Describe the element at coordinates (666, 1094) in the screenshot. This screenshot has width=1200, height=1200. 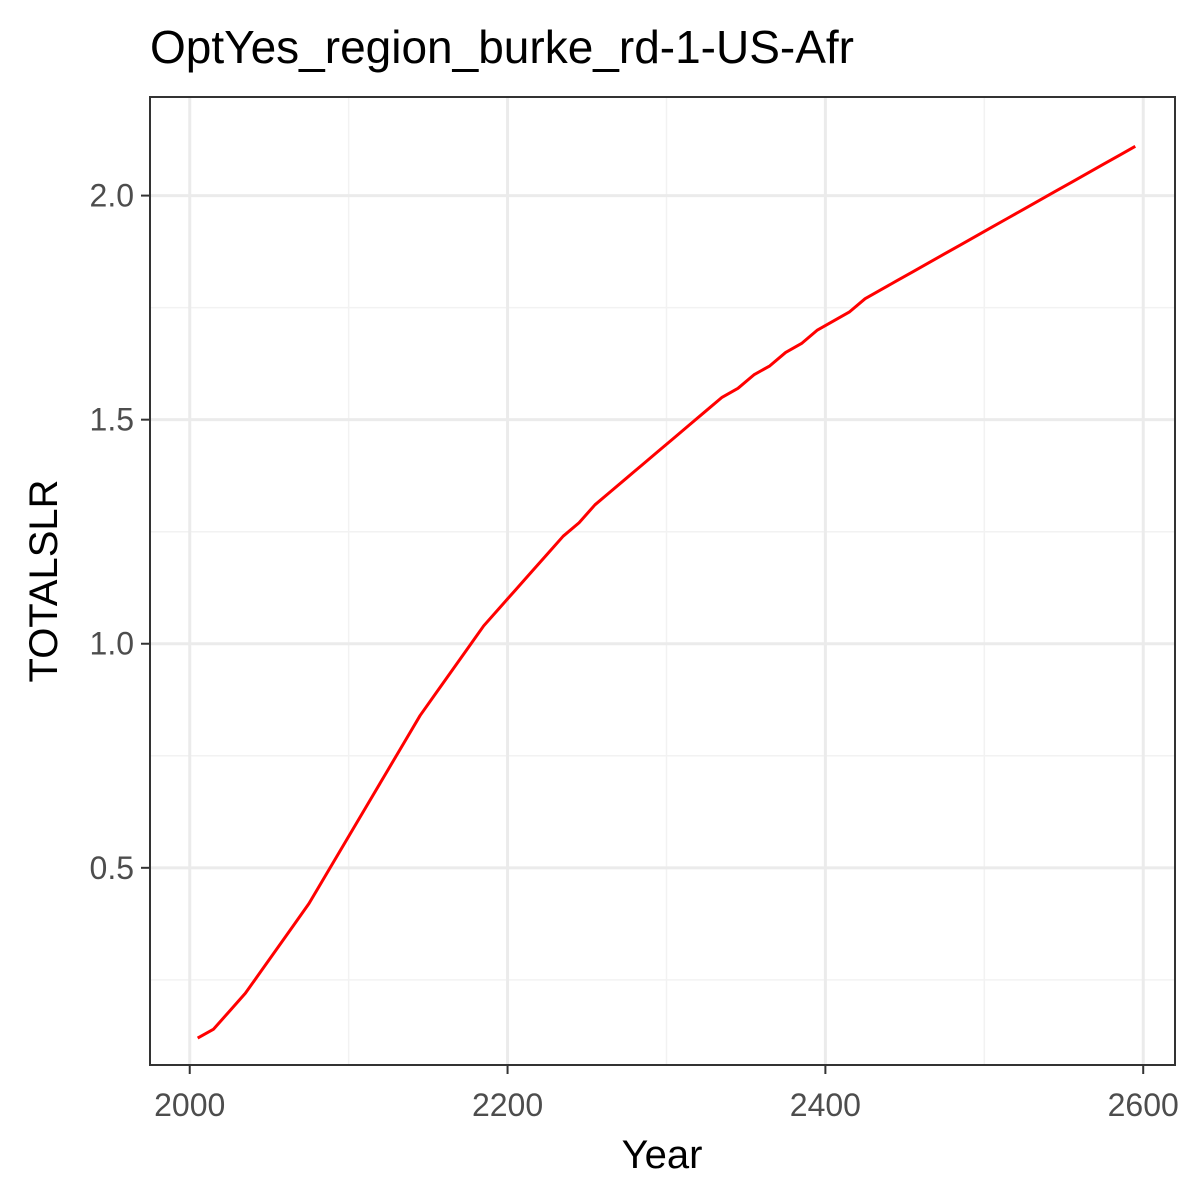
I see `x-axis-ticks: 2000 2200 2400 2600` at that location.